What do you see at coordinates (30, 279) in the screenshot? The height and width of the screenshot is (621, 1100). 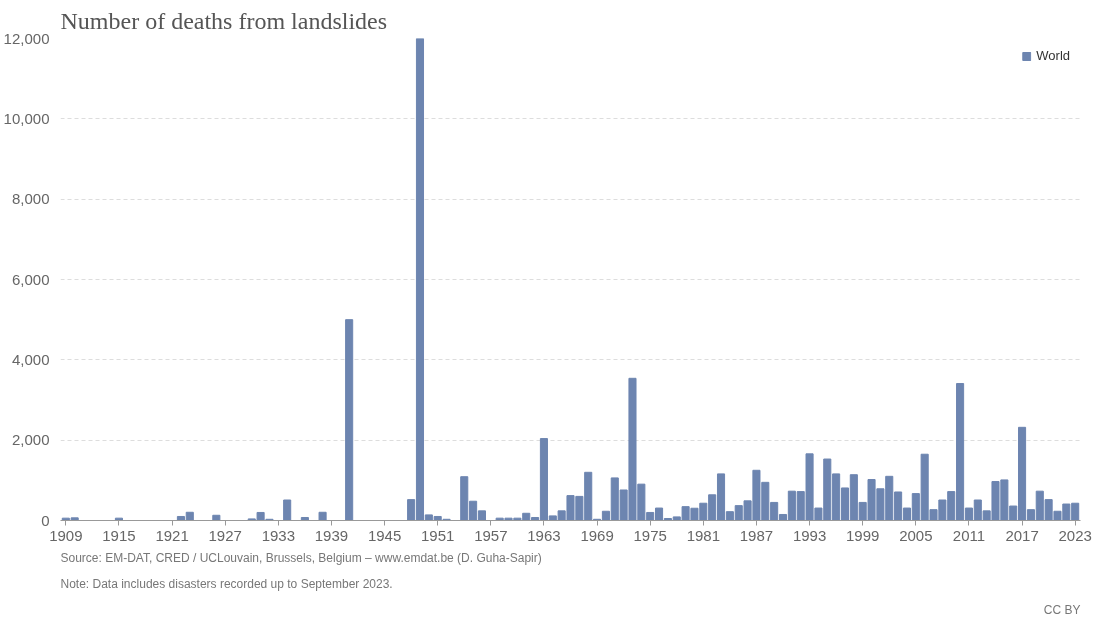 I see `y-tick-label: 6,000` at bounding box center [30, 279].